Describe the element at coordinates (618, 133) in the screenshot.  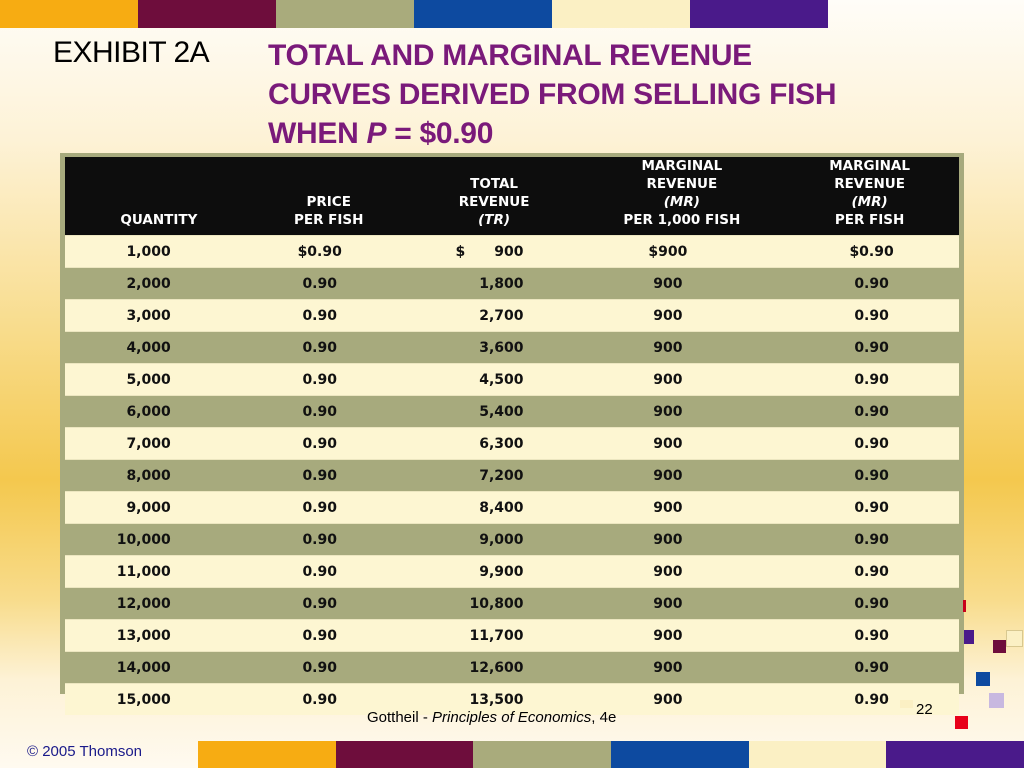
I see `title-line-3: WHEN P = $0.90` at that location.